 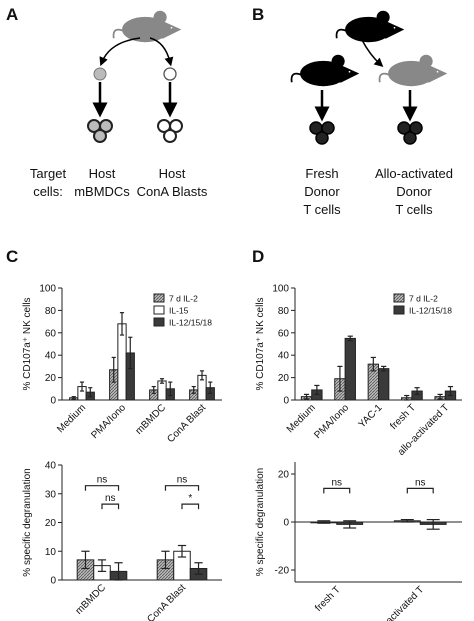 What do you see at coordinates (12, 256) in the screenshot?
I see `panel-label: C` at bounding box center [12, 256].